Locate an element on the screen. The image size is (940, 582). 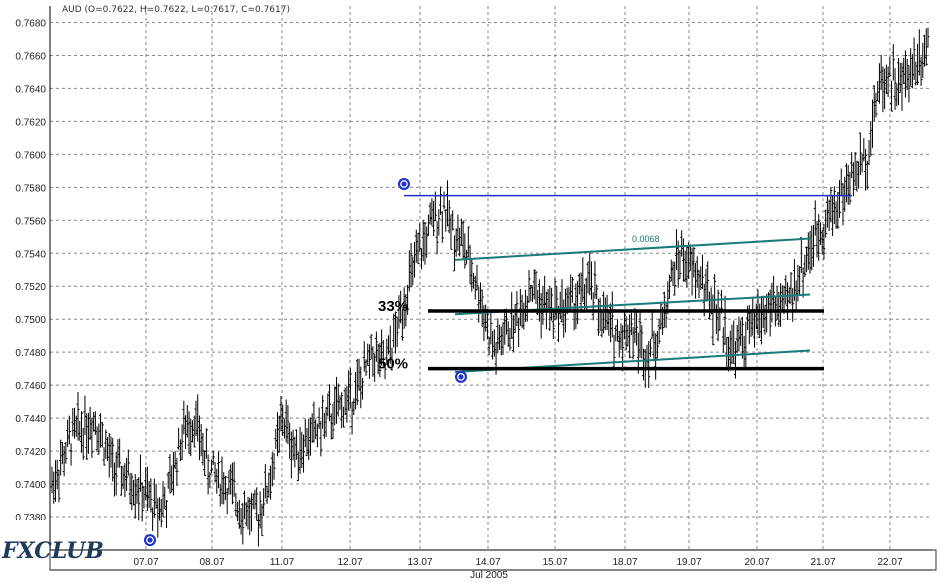
y-tick-label: 0.7380 is located at coordinates (30, 518).